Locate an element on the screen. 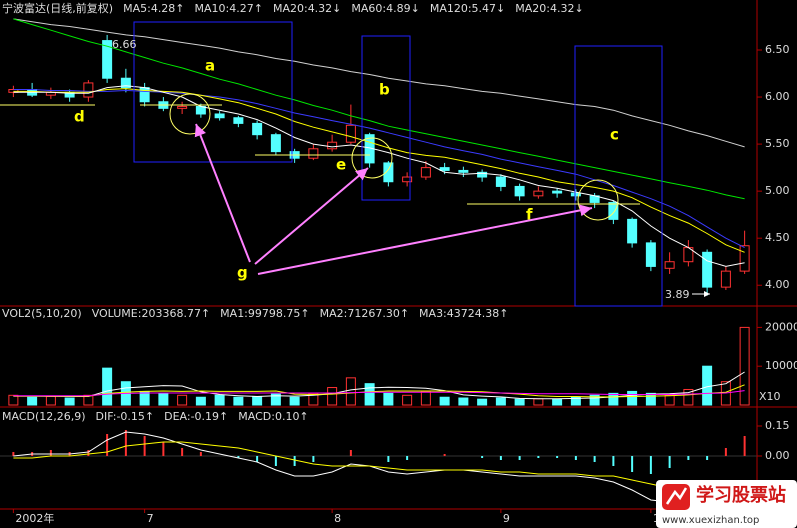 Image resolution: width=797 pixels, height=528 pixels. legend-entry: MA10:4.27↑ is located at coordinates (229, 8).